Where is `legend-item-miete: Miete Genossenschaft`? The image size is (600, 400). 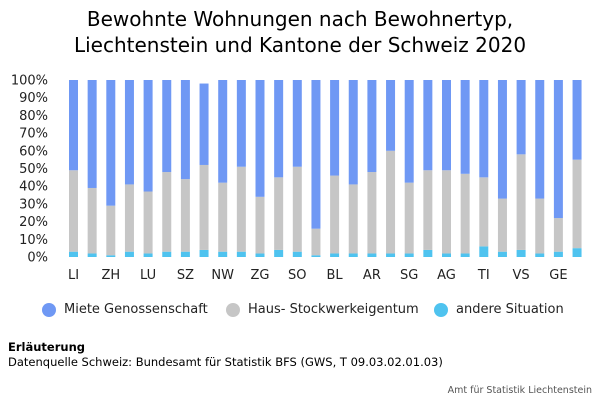 legend-item-miete: Miete Genossenschaft is located at coordinates (125, 309).